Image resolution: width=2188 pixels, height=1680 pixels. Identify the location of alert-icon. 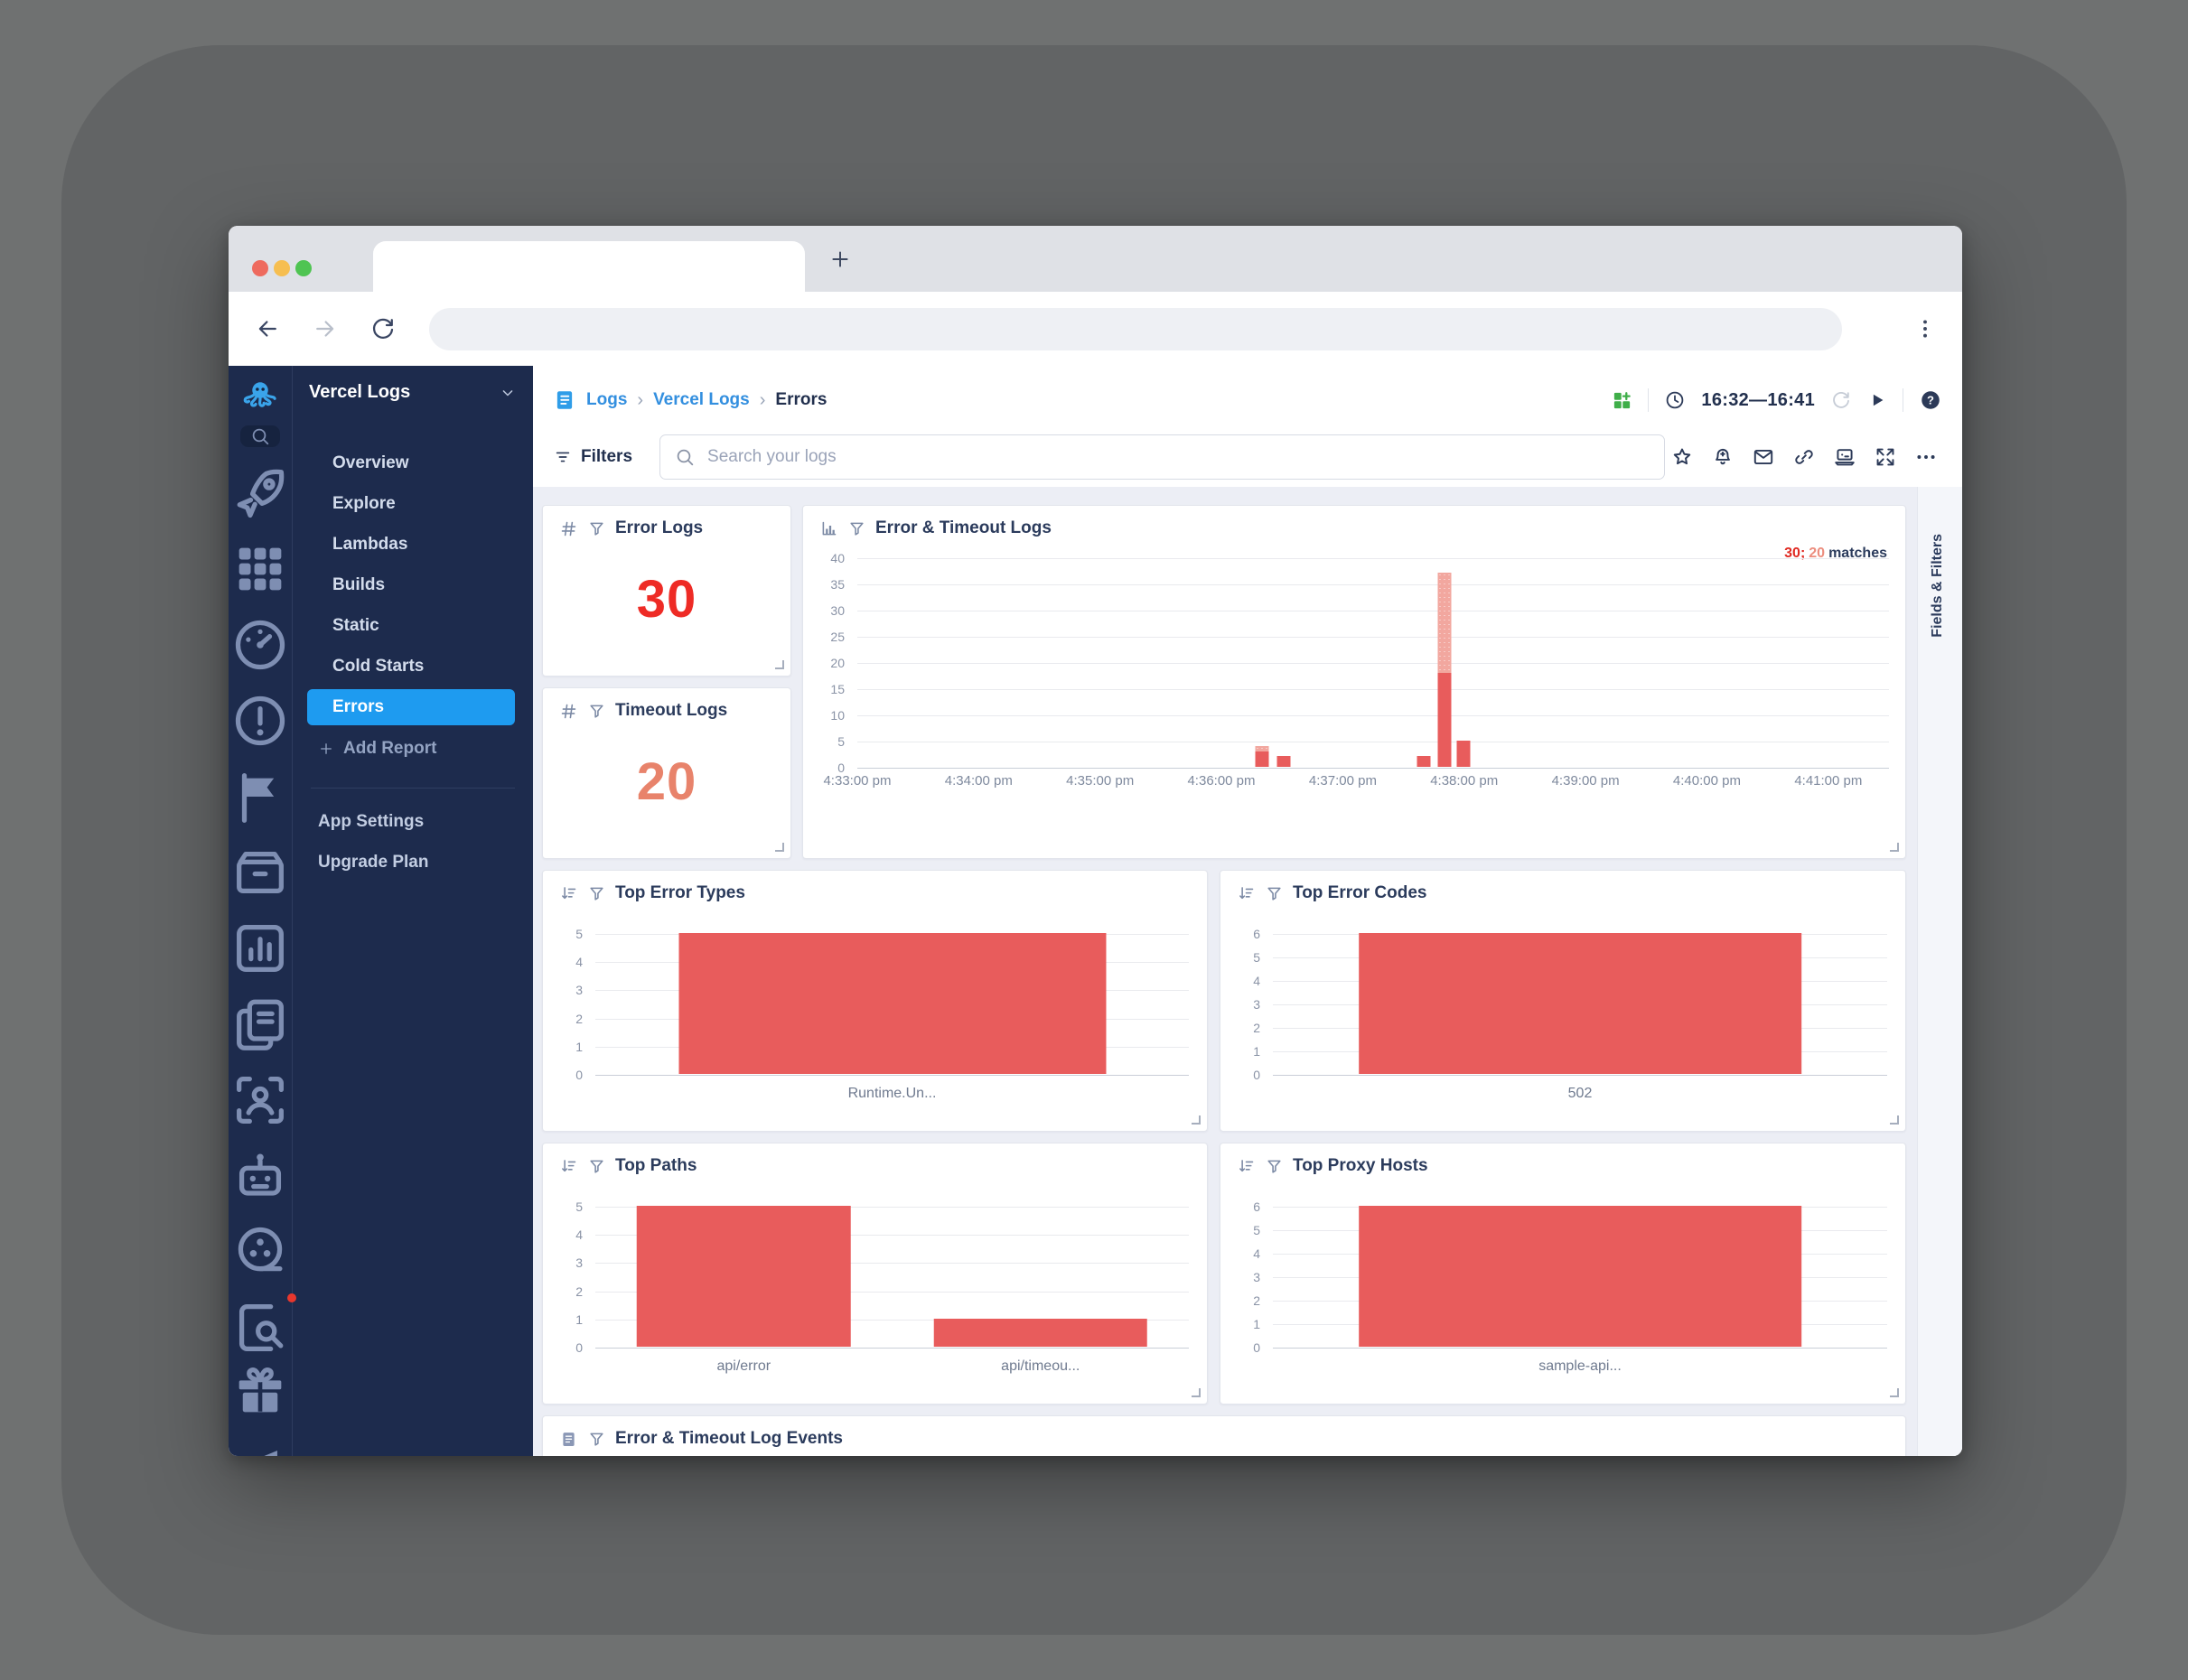
(260, 721).